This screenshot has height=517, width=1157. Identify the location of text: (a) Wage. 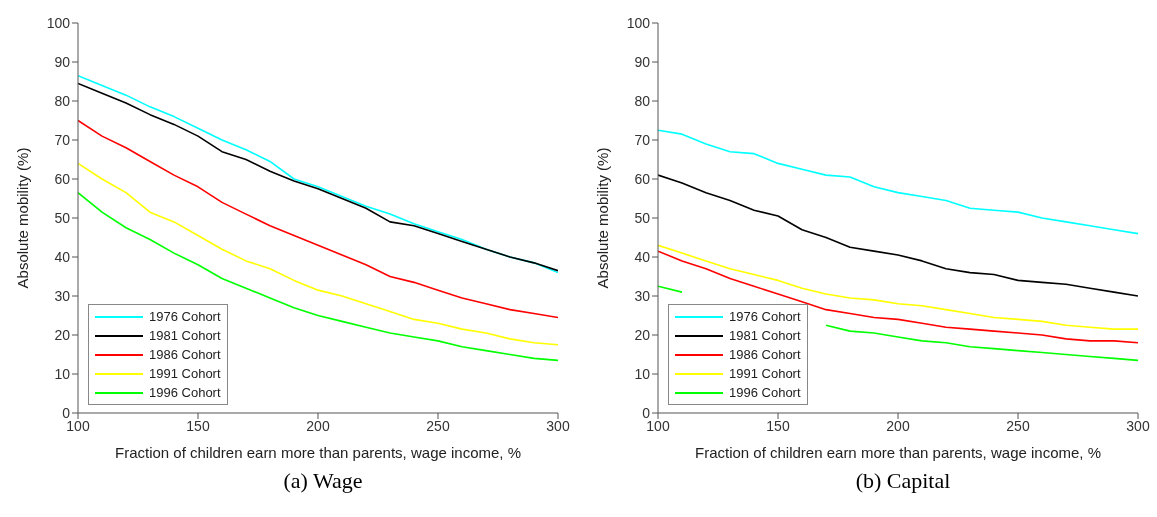
(323, 481).